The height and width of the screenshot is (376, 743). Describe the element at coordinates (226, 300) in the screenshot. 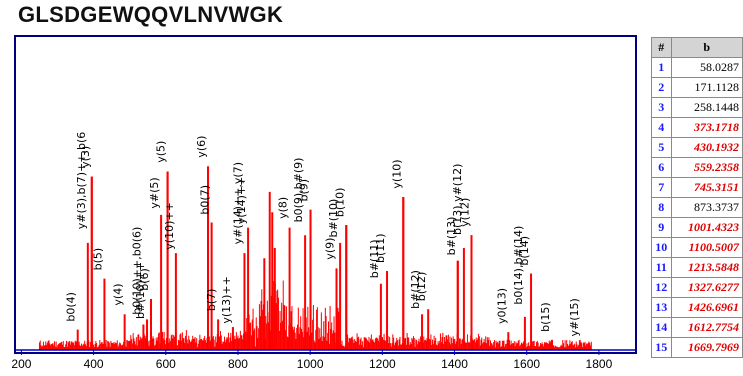

I see `peak-label: y(13)++` at that location.